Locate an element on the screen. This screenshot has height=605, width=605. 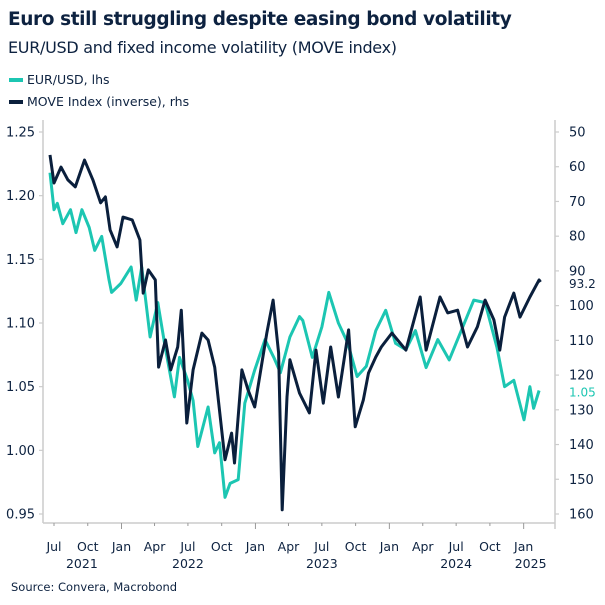
right-axis-tick-label: 70 is located at coordinates (577, 202).